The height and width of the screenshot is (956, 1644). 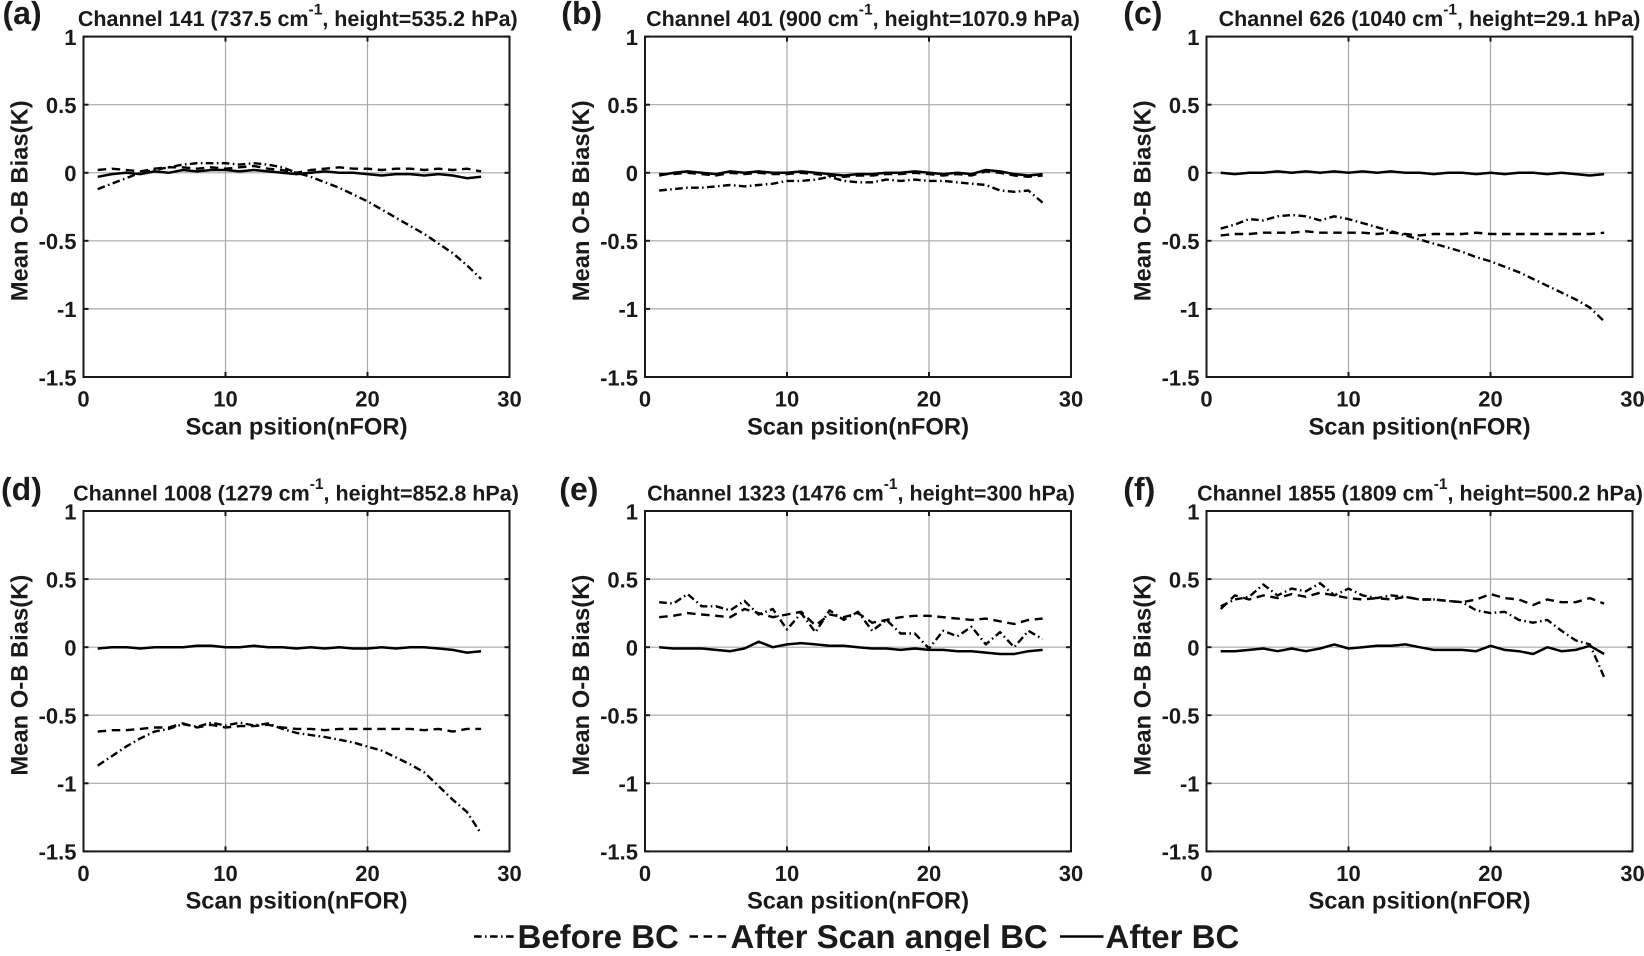 What do you see at coordinates (22, 15) in the screenshot?
I see `svg-text: (a)` at bounding box center [22, 15].